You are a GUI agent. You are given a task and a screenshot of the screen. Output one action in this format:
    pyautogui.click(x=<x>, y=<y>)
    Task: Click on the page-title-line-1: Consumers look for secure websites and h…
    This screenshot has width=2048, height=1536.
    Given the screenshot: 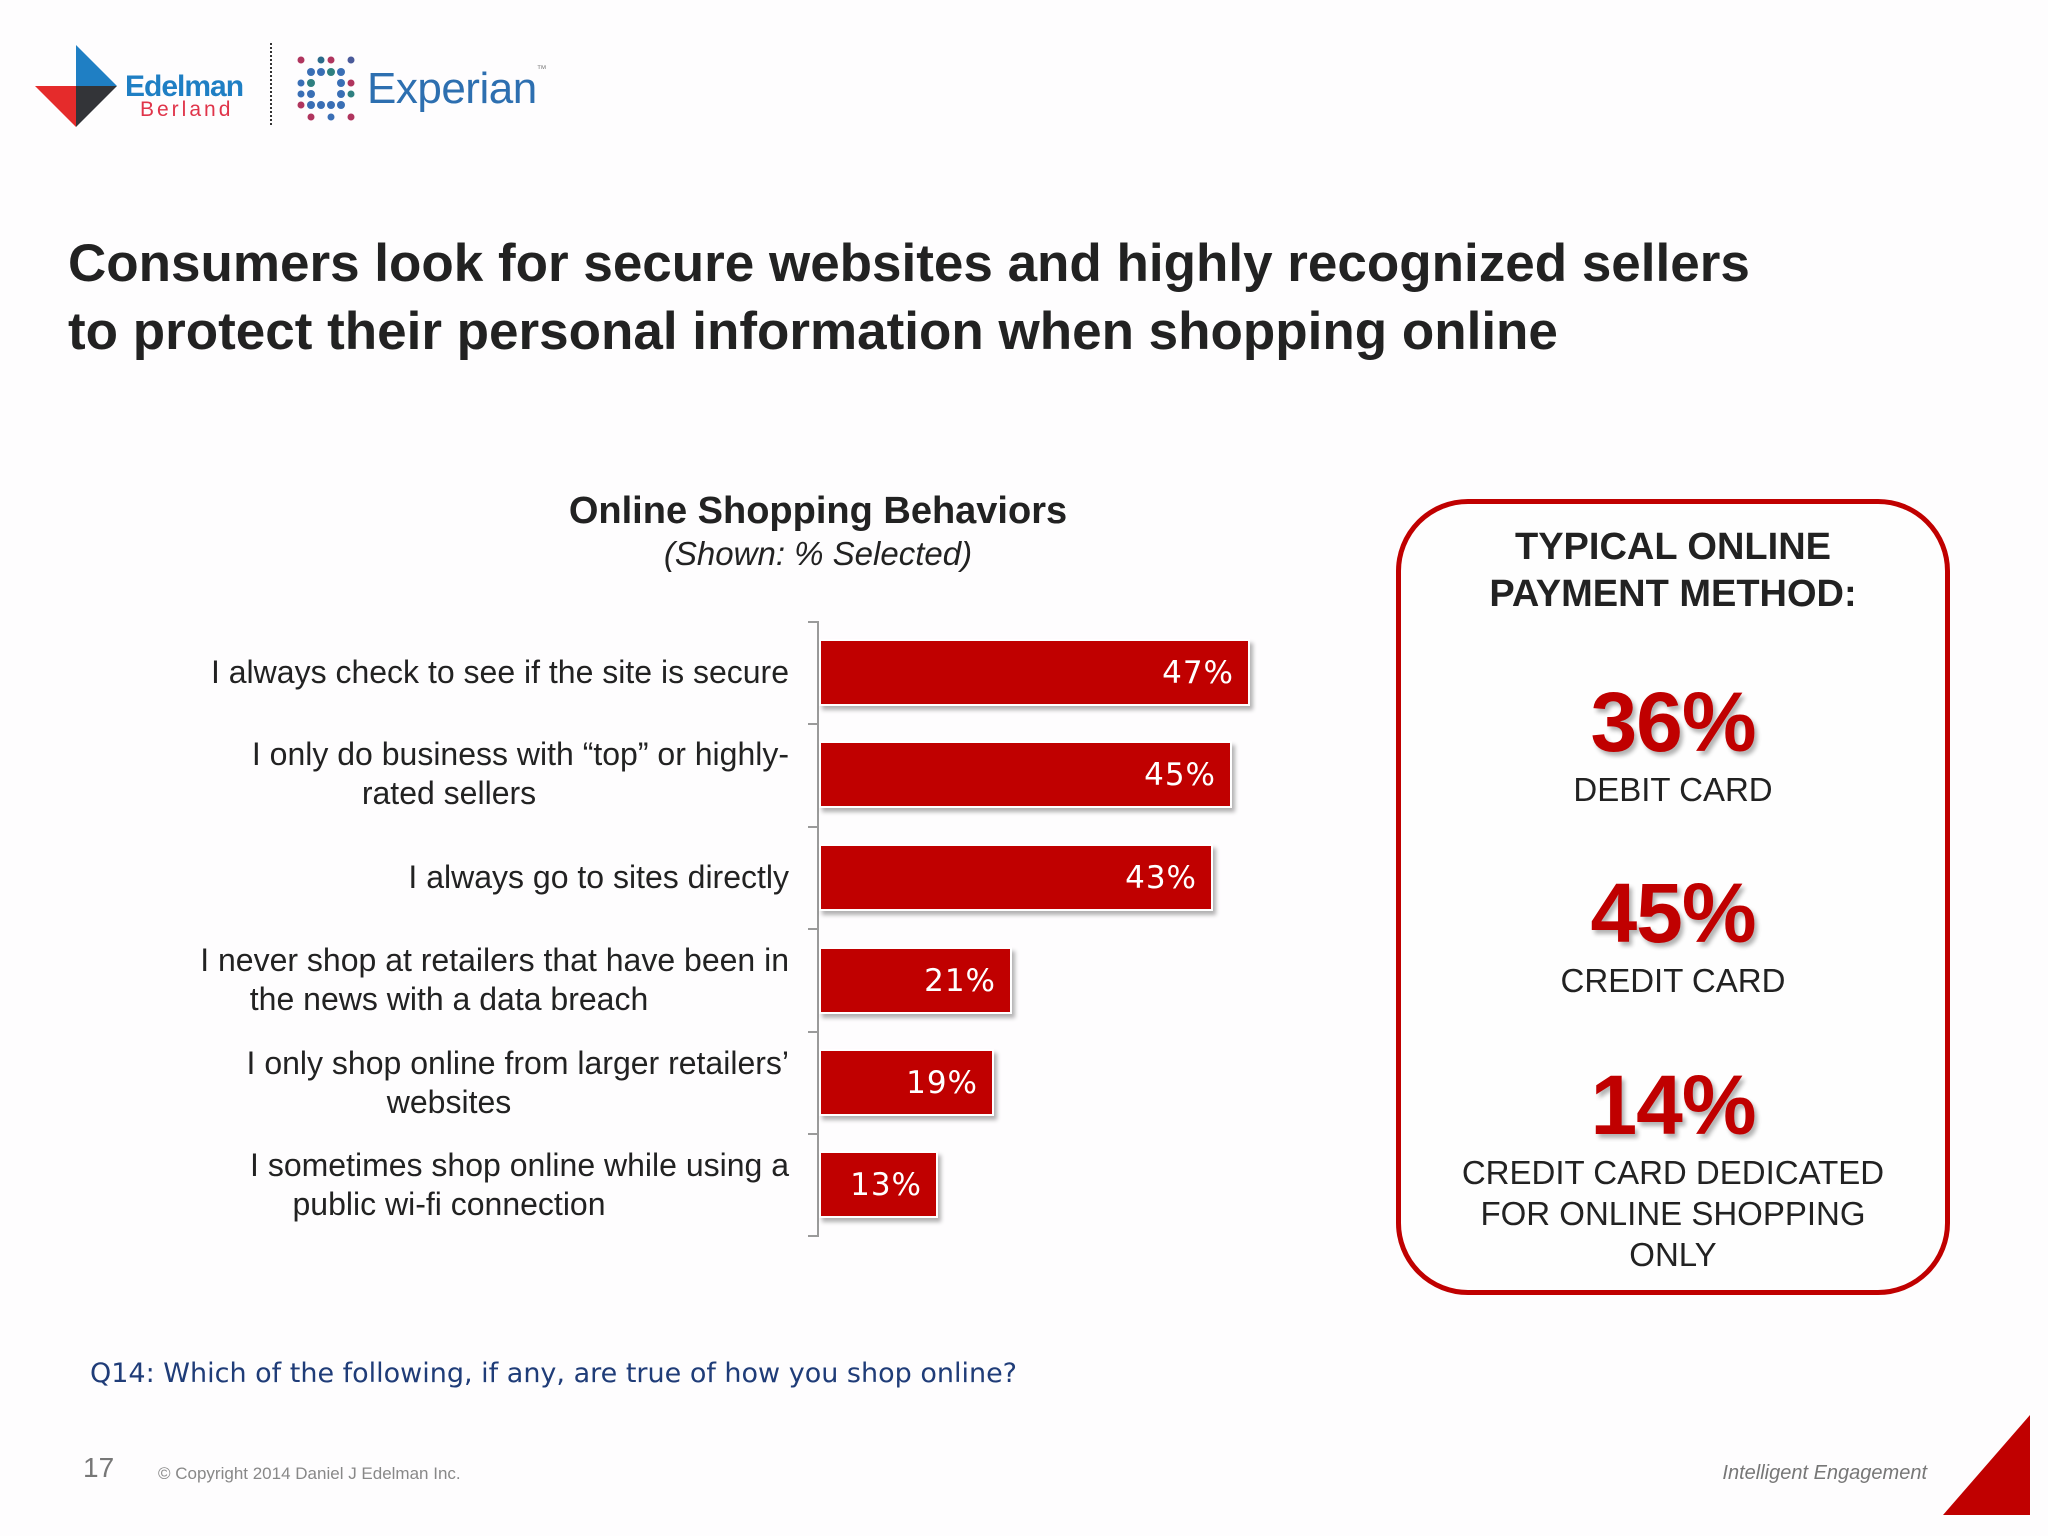 What is the action you would take?
    pyautogui.click(x=909, y=263)
    